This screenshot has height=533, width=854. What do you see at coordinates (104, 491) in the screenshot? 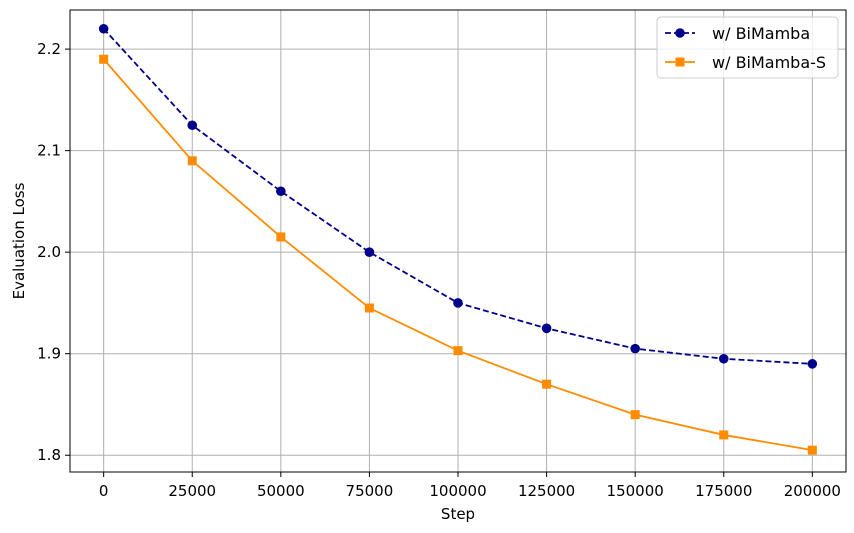
I see `x-tick-label: 0` at bounding box center [104, 491].